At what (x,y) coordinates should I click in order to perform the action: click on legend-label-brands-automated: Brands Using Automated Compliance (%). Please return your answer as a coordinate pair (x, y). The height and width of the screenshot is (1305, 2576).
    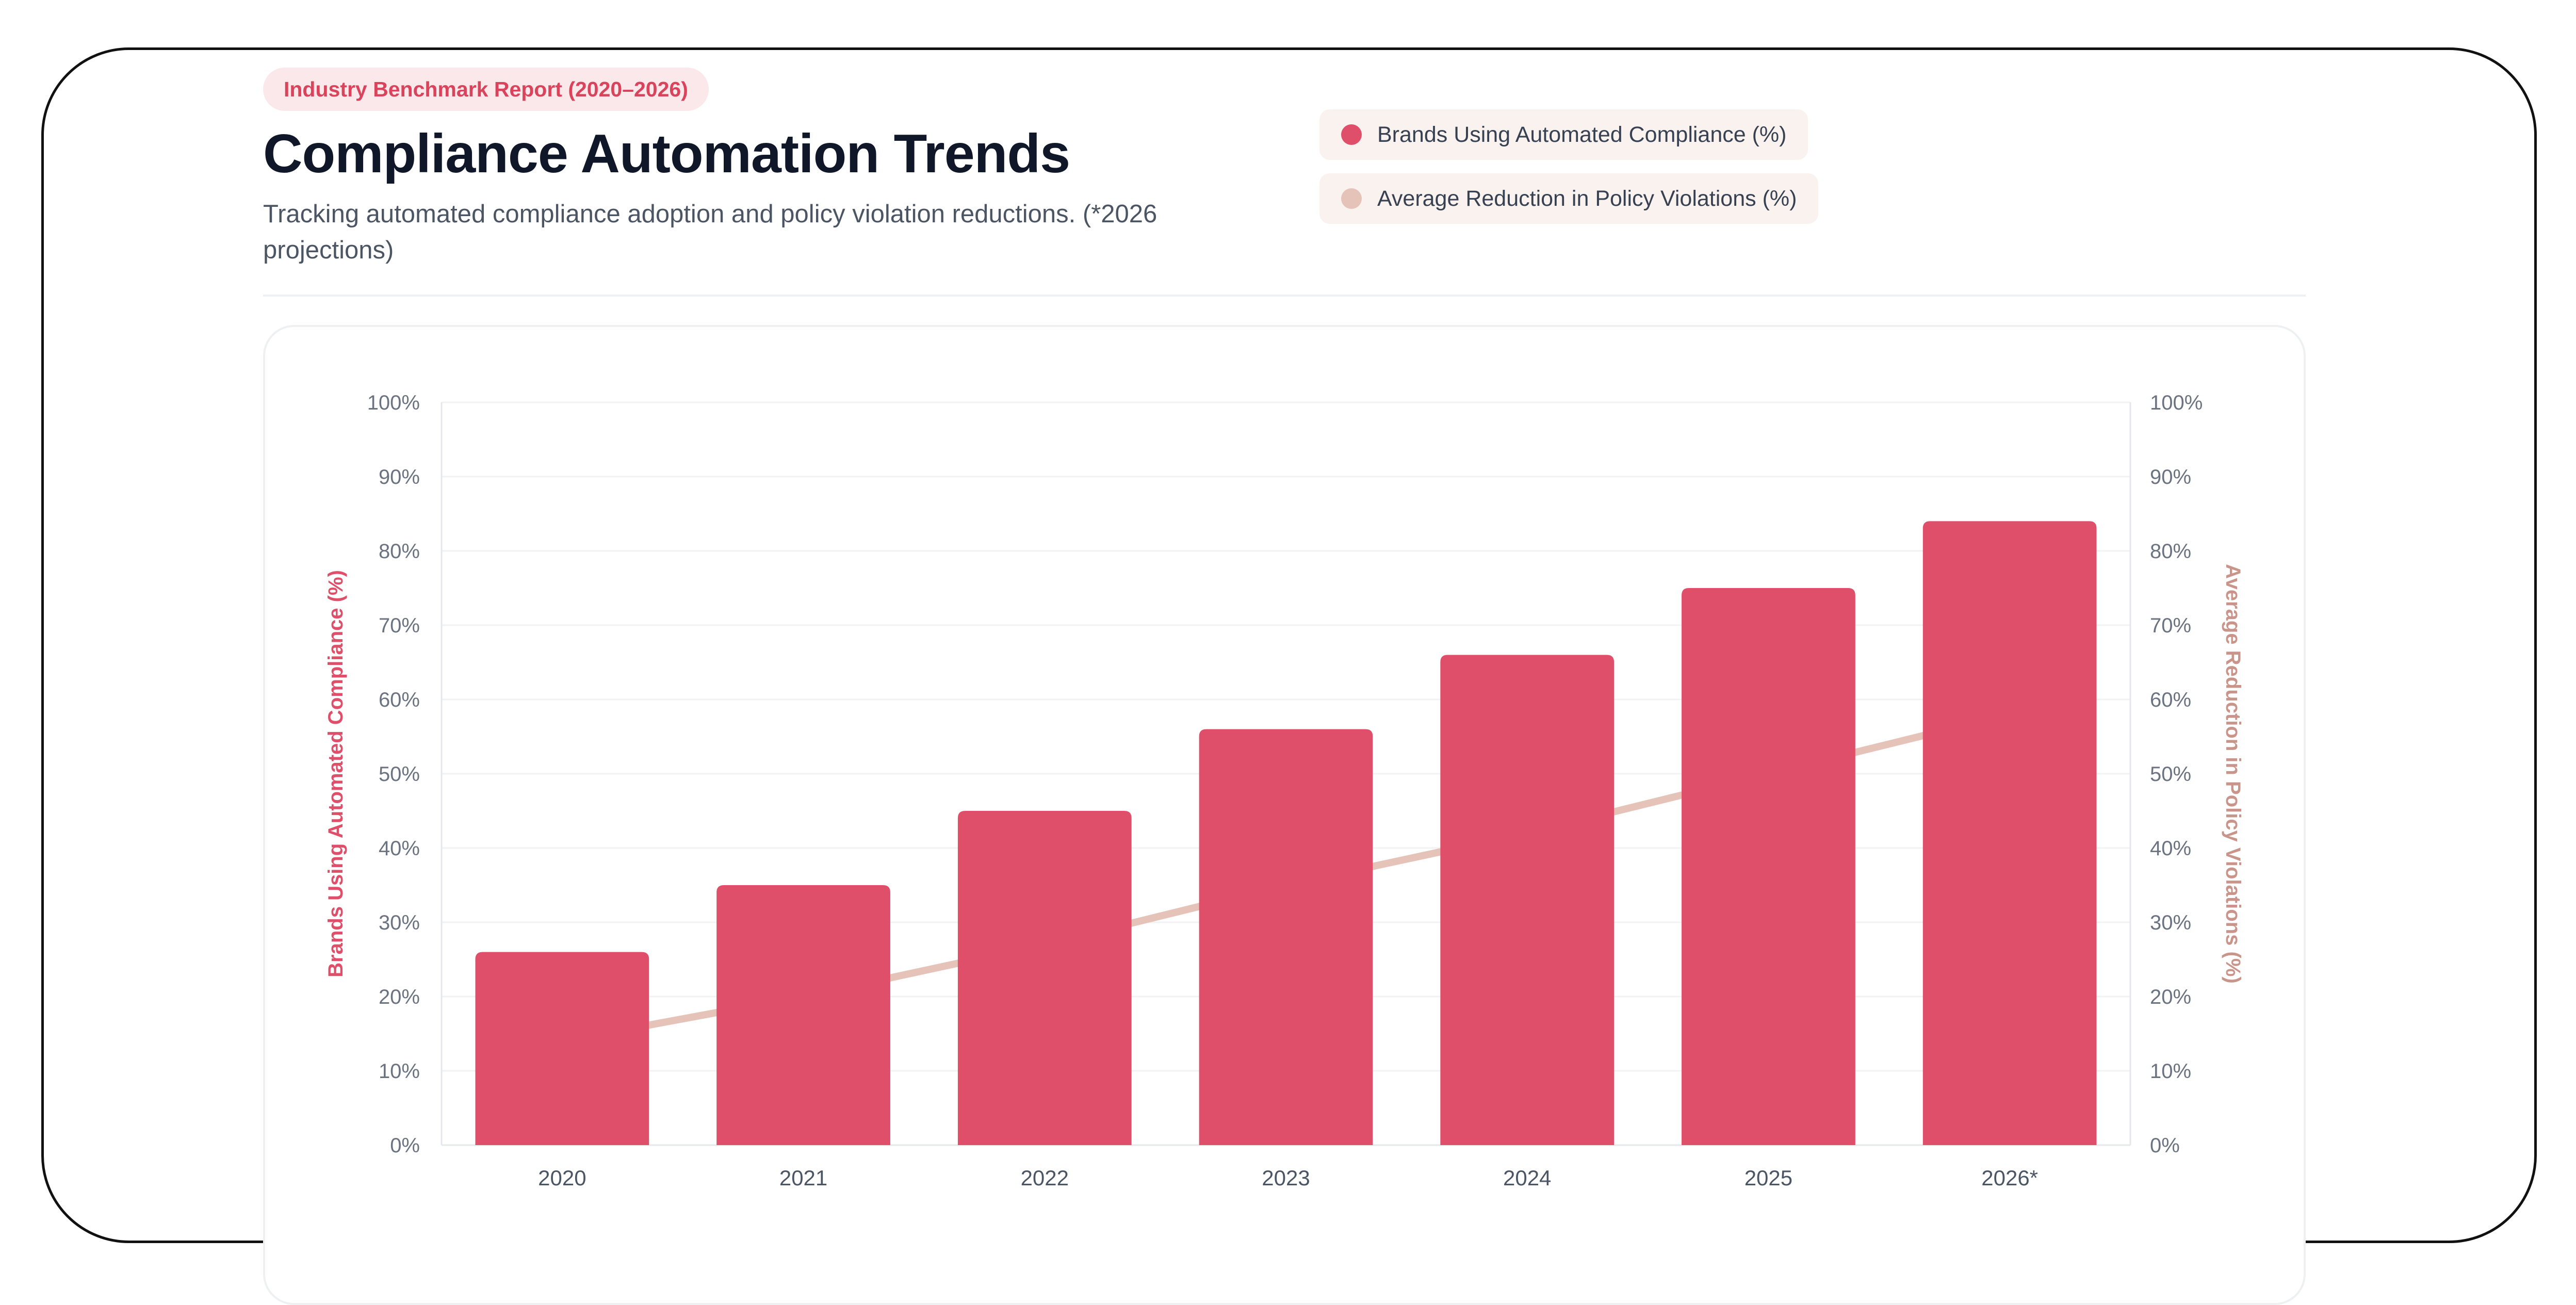
    Looking at the image, I should click on (1582, 134).